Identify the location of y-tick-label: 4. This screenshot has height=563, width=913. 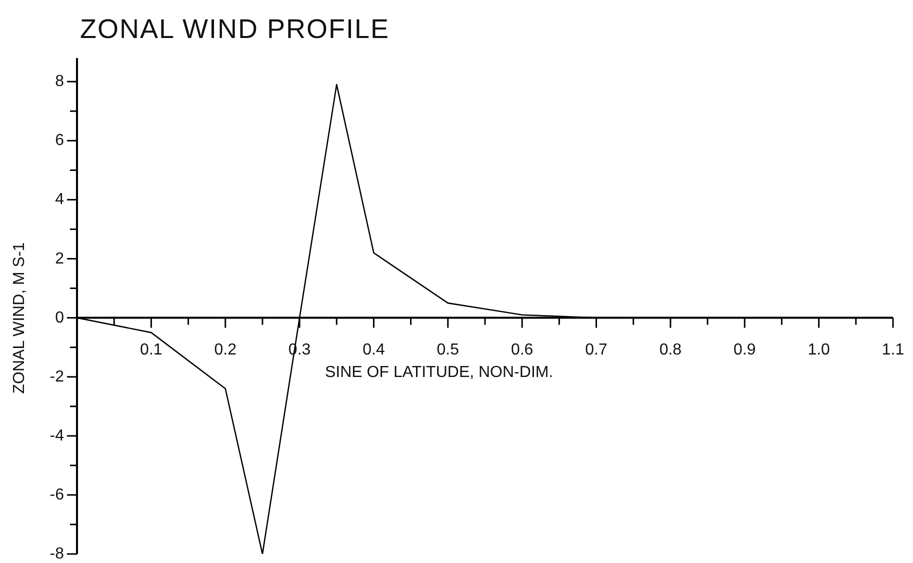
(59, 199).